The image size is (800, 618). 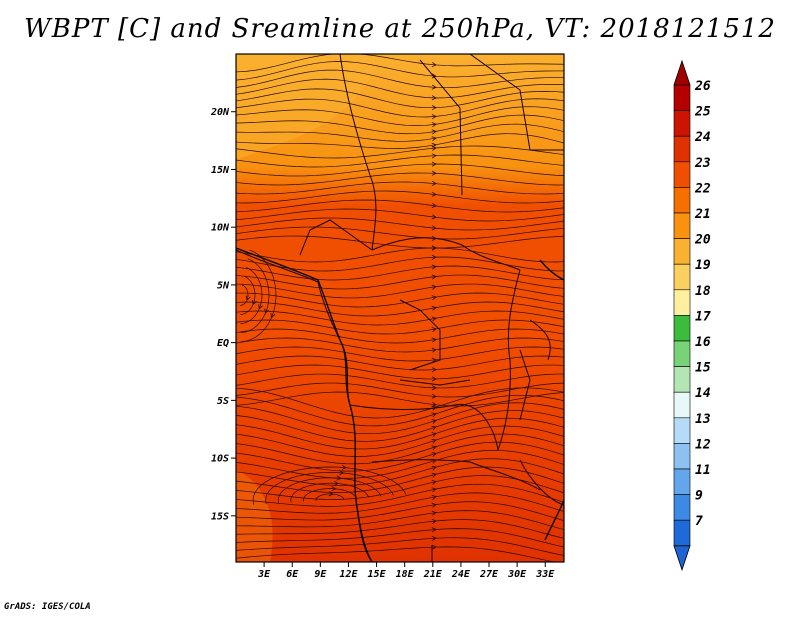 What do you see at coordinates (702, 163) in the screenshot?
I see `colorbar-label: 23` at bounding box center [702, 163].